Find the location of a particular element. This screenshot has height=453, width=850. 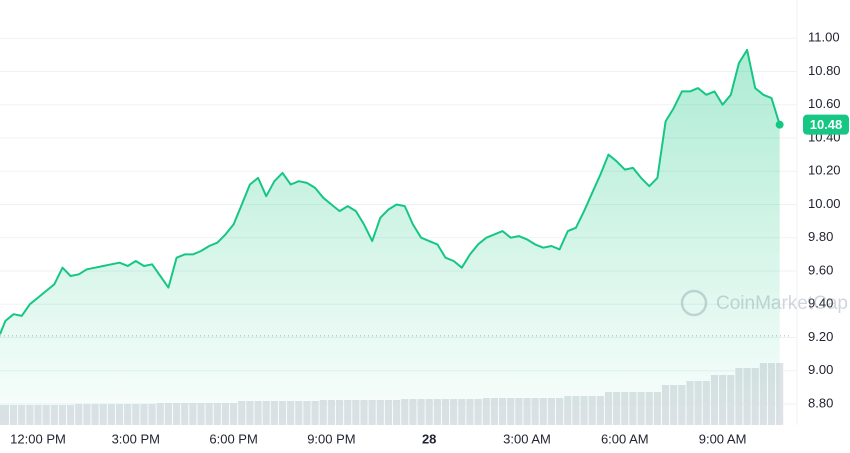

x-tick-label: 6:00 PM is located at coordinates (233, 438).